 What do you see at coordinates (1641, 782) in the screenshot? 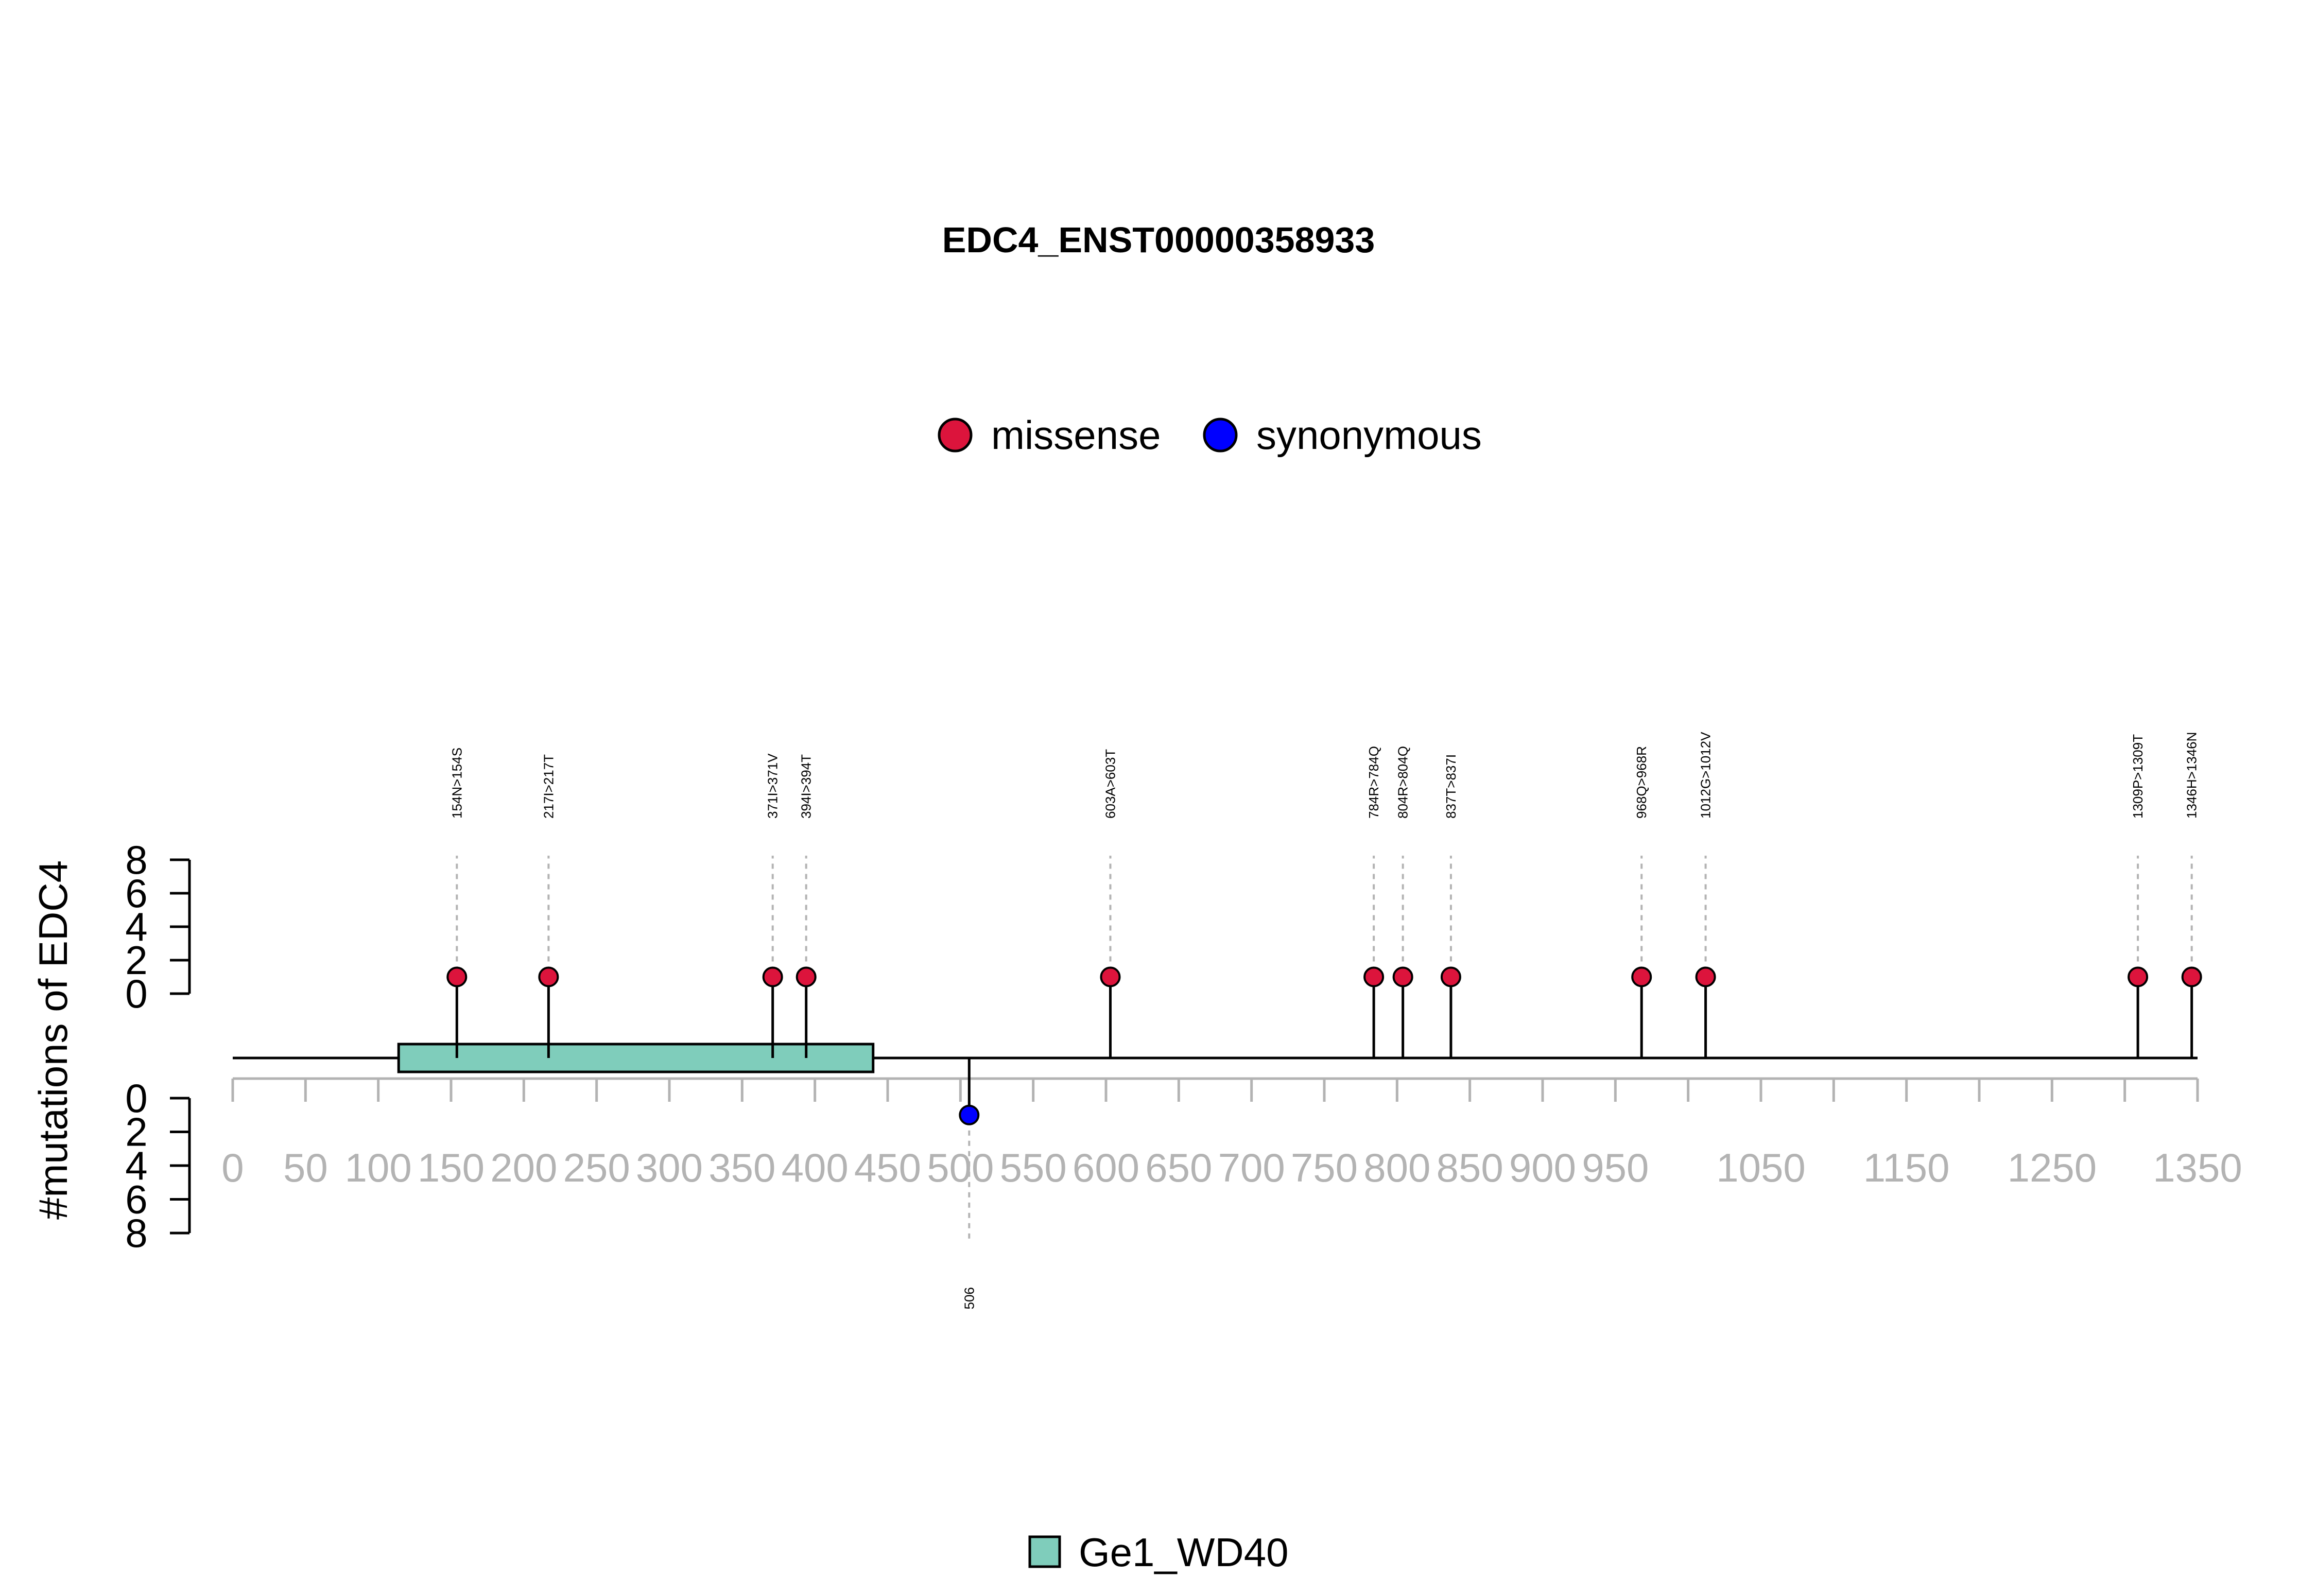
I see `mutation-label: 968Q>968R` at bounding box center [1641, 782].